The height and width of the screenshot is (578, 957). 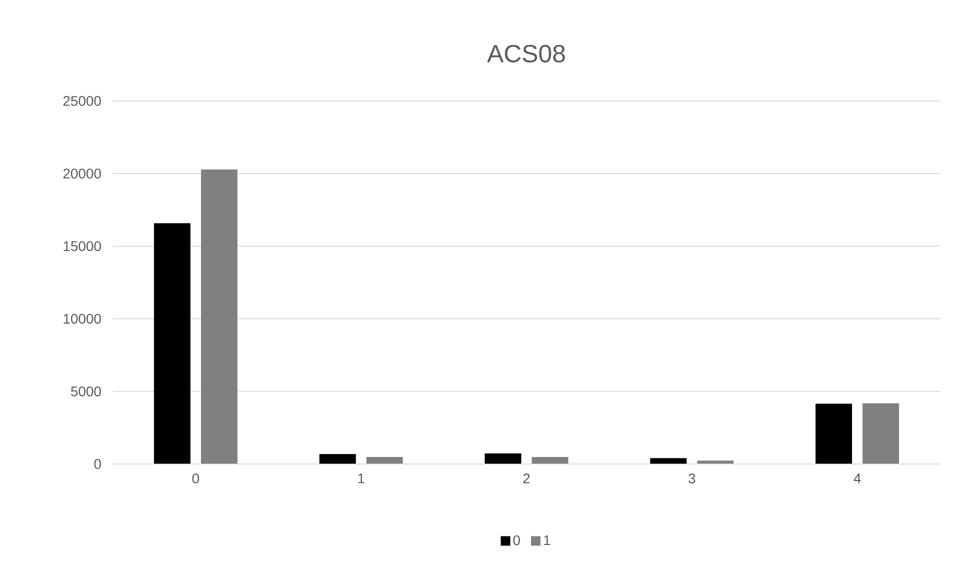 What do you see at coordinates (516, 540) in the screenshot?
I see `legend-label: 0` at bounding box center [516, 540].